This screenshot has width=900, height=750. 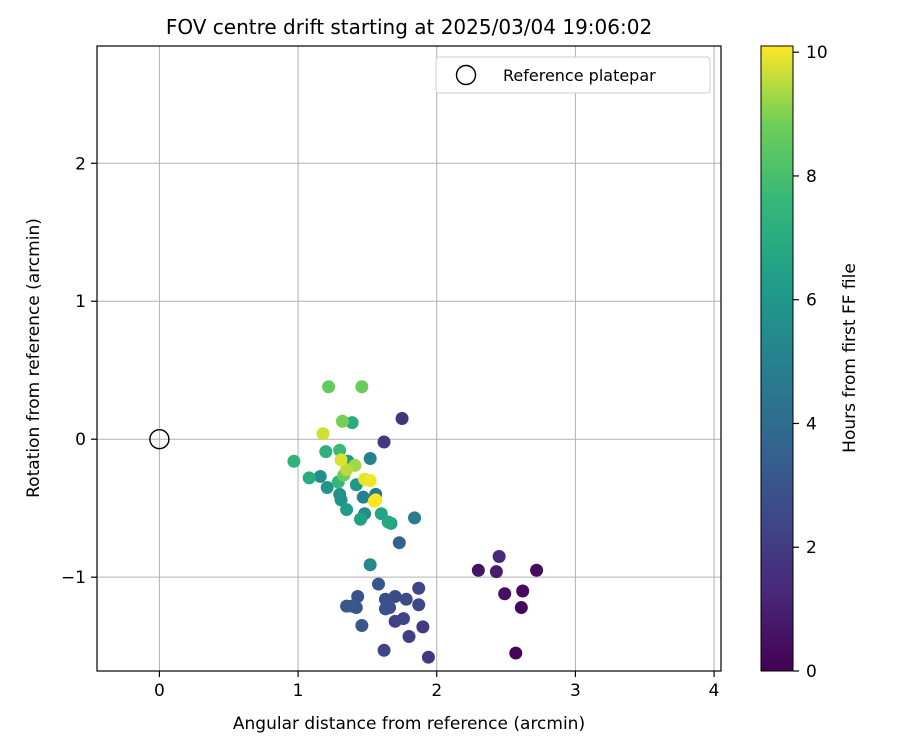 What do you see at coordinates (298, 691) in the screenshot?
I see `x-tick-label: 1` at bounding box center [298, 691].